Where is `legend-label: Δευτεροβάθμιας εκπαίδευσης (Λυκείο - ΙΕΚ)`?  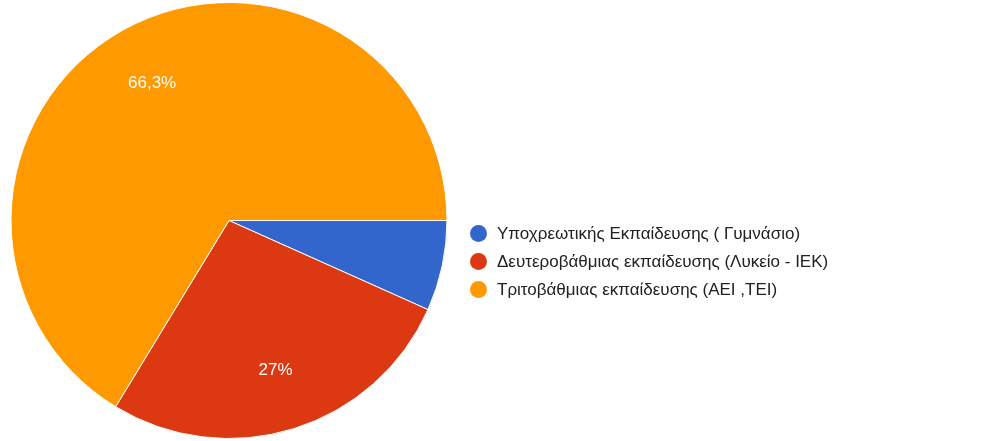
legend-label: Δευτεροβάθμιας εκπαίδευσης (Λυκείο - ΙΕΚ) is located at coordinates (663, 262).